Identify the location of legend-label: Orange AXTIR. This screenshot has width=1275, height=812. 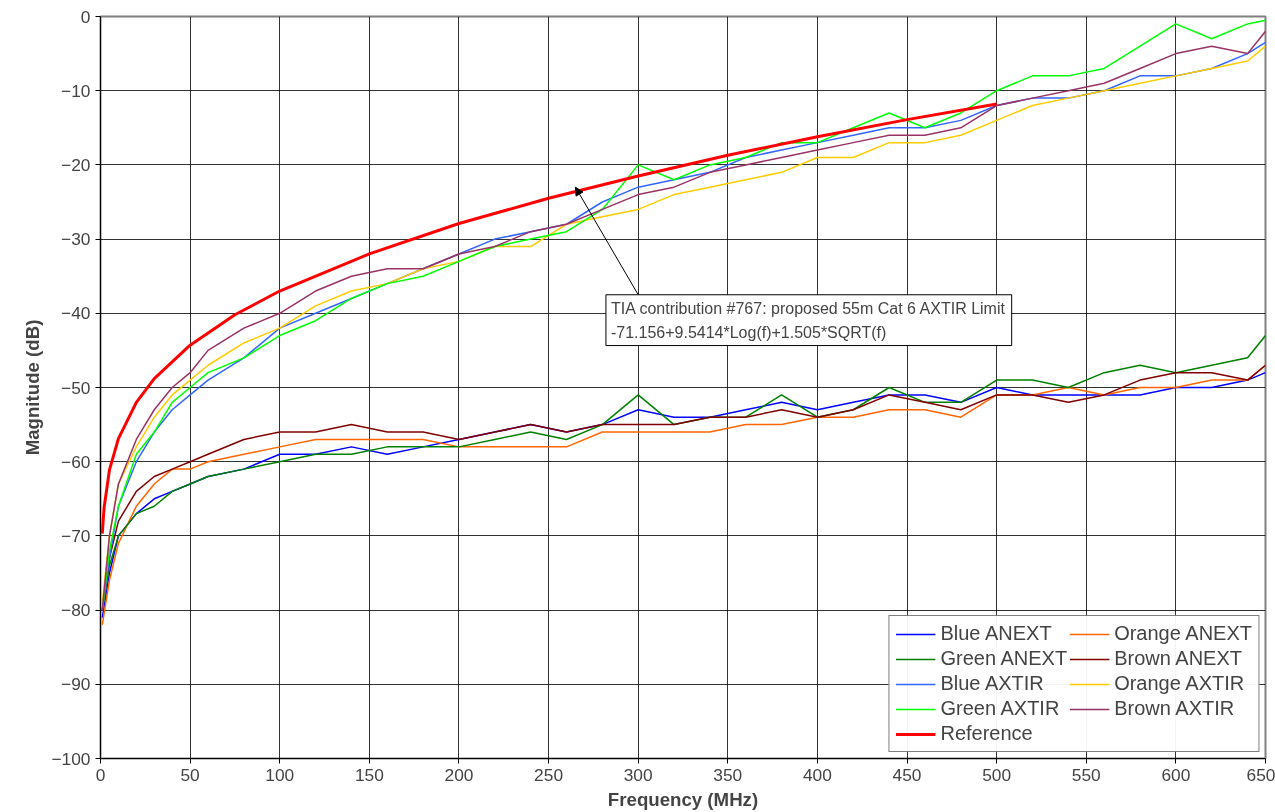
(1179, 683).